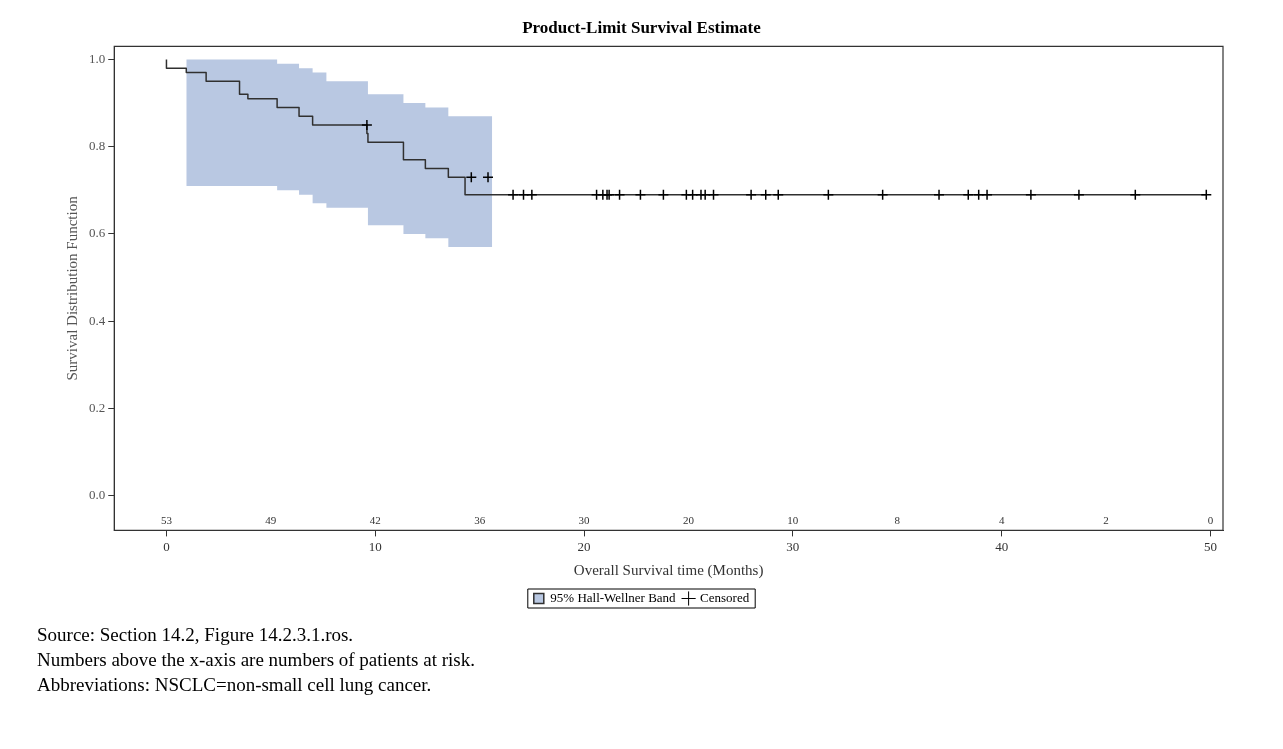 The height and width of the screenshot is (749, 1283). Describe the element at coordinates (584, 546) in the screenshot. I see `x-tick-label: 20` at that location.